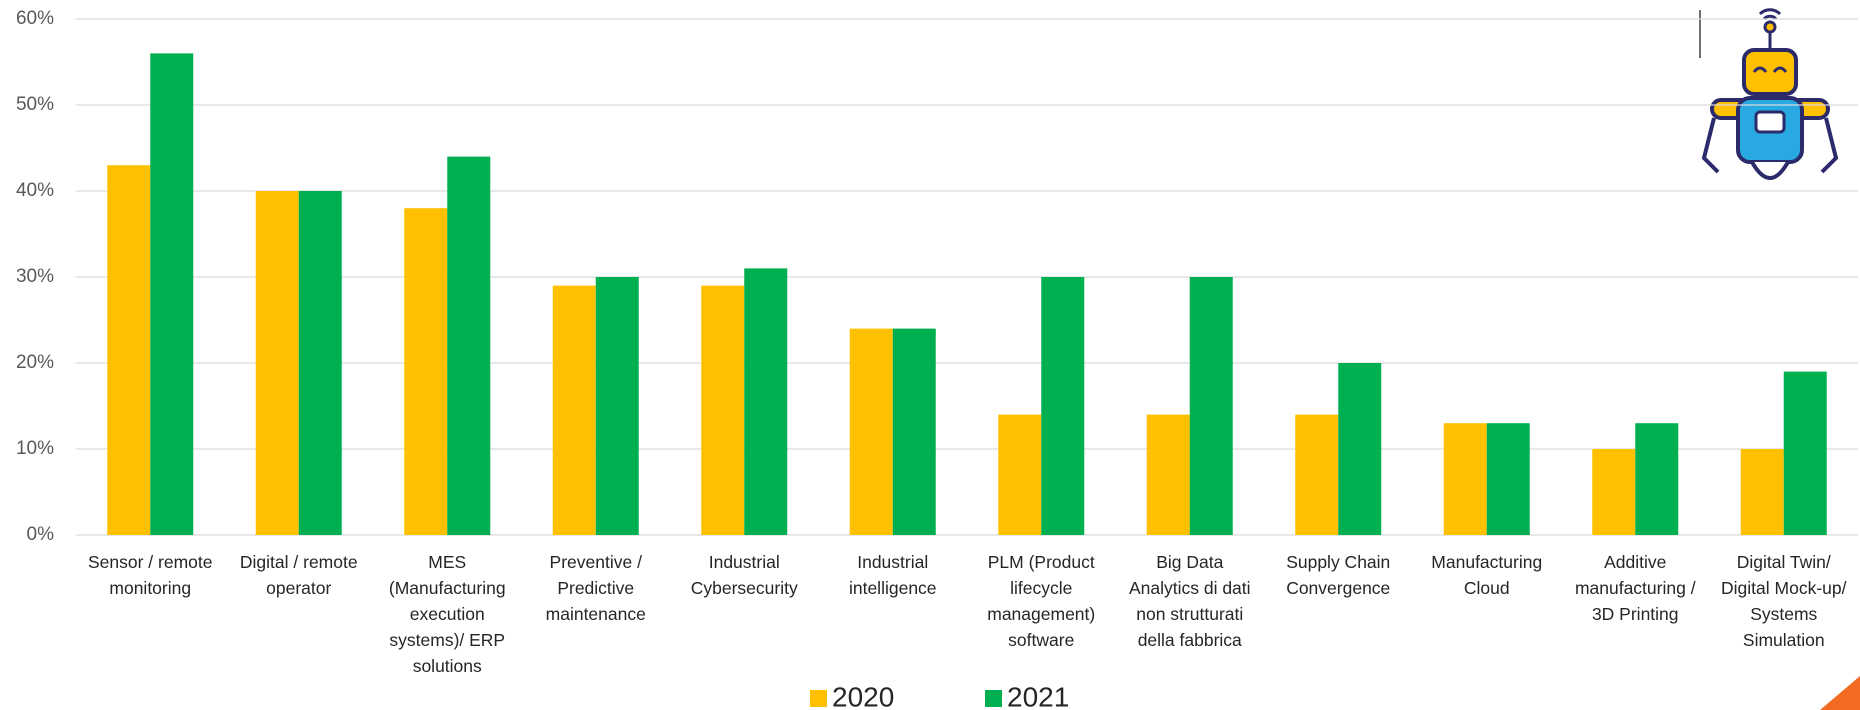  What do you see at coordinates (298, 575) in the screenshot?
I see `x-tick-label: Digital / remote operator` at bounding box center [298, 575].